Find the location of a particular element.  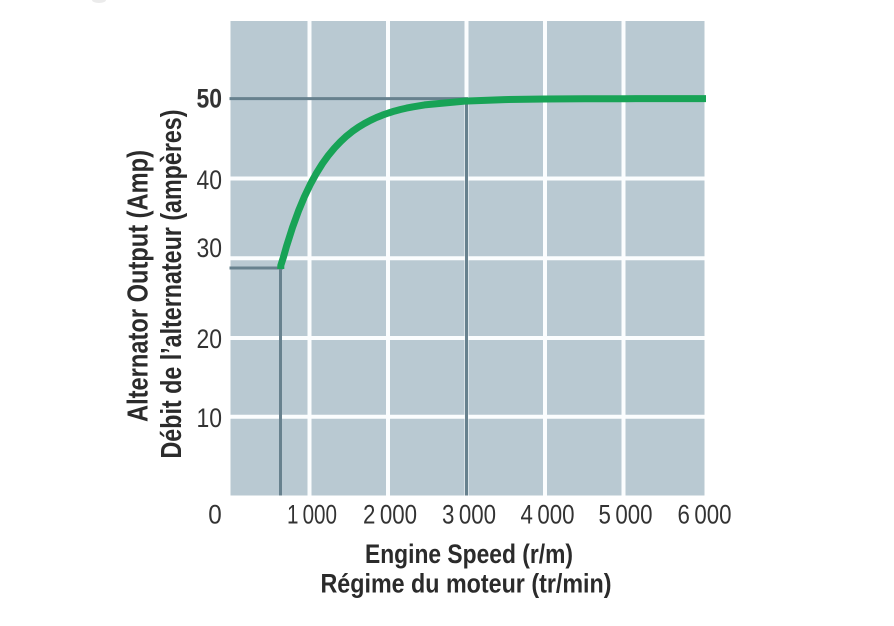

svg-text: 6 000 is located at coordinates (705, 514).